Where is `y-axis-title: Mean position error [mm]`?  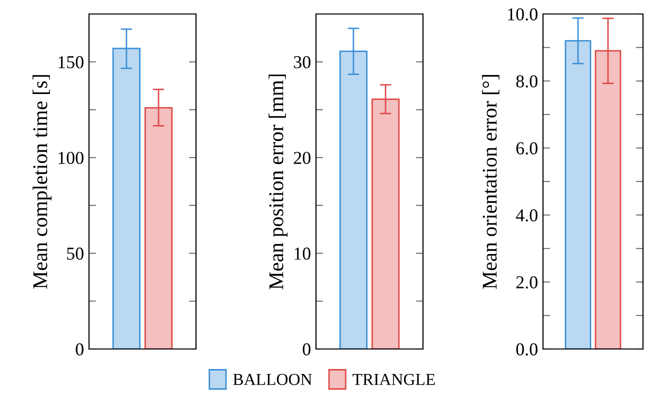
y-axis-title: Mean position error [mm] is located at coordinates (278, 182).